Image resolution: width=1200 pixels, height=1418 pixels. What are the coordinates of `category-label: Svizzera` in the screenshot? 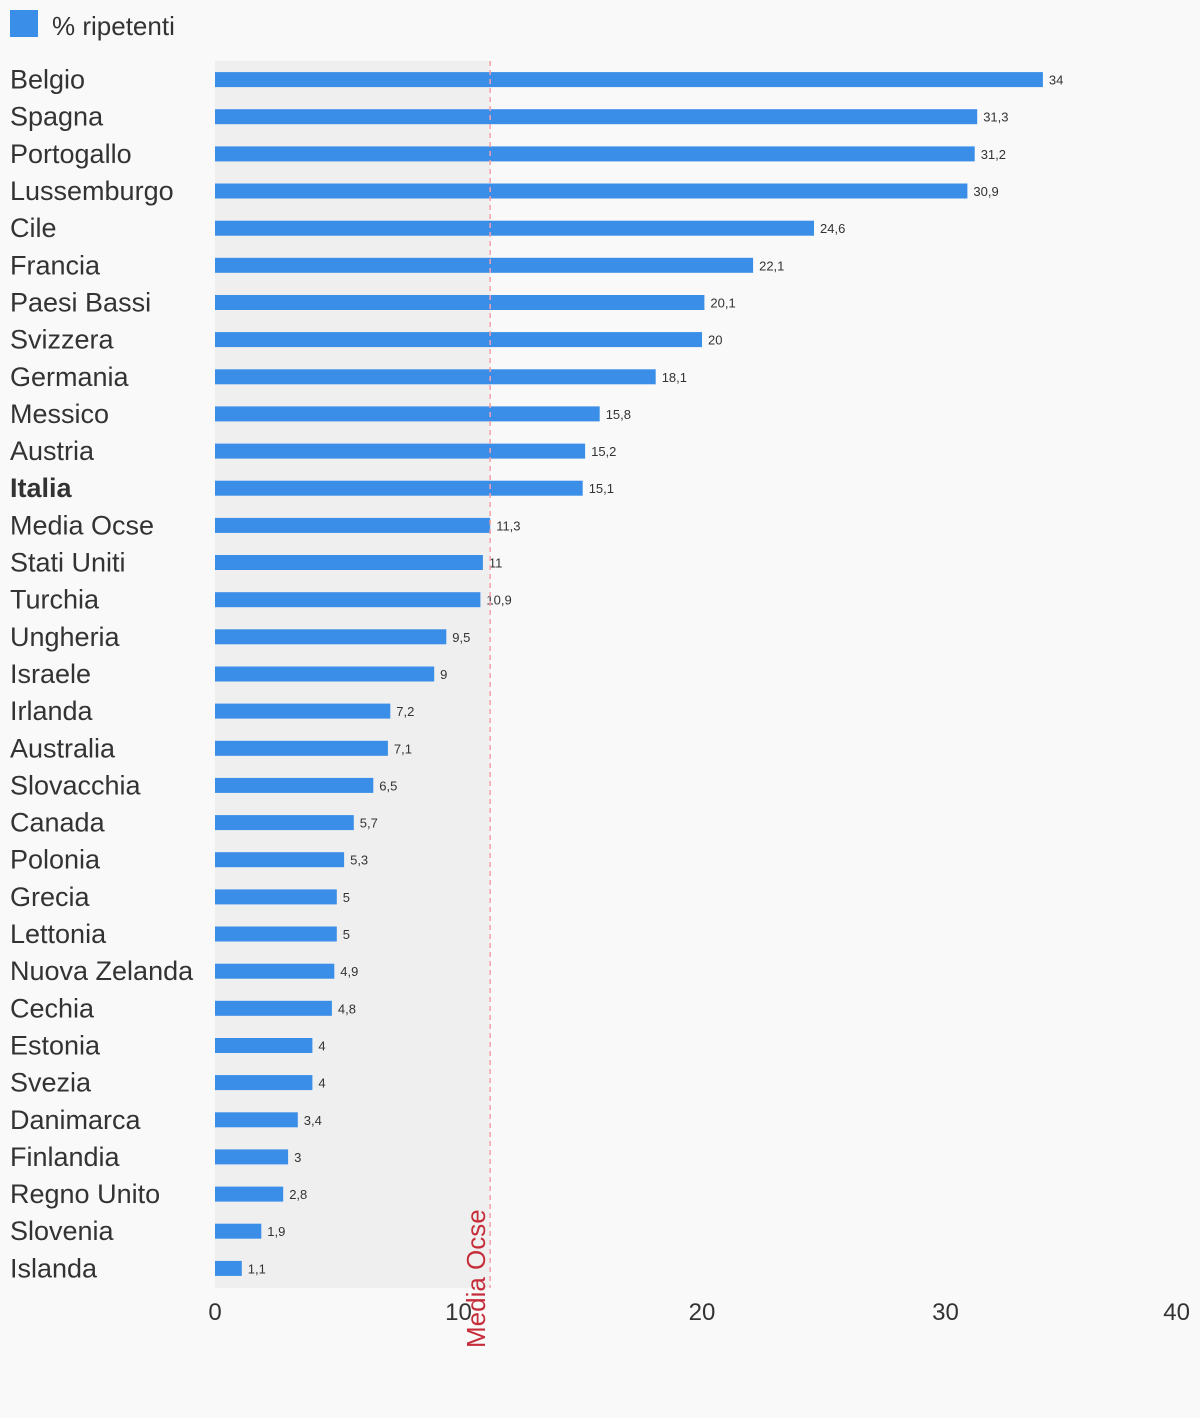 It's located at (62, 340).